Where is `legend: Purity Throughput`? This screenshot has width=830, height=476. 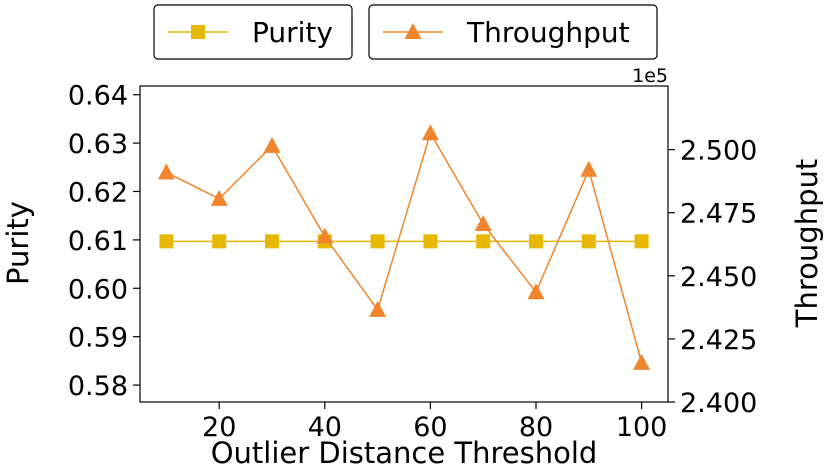 legend: Purity Throughput is located at coordinates (405, 32).